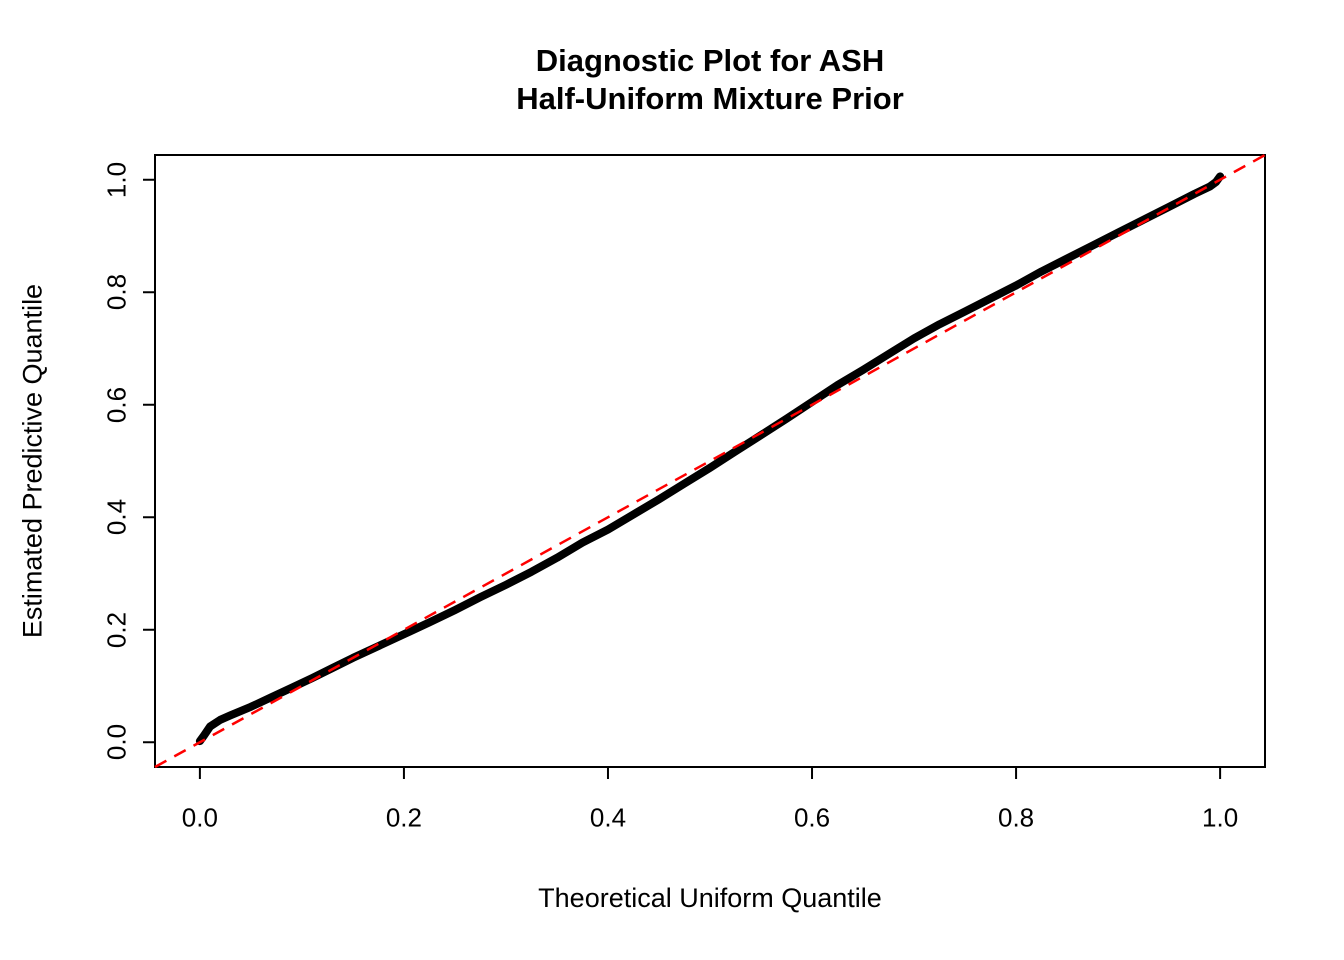 This screenshot has height=960, width=1344. Describe the element at coordinates (116, 404) in the screenshot. I see `y-tick-label: 0.6` at that location.